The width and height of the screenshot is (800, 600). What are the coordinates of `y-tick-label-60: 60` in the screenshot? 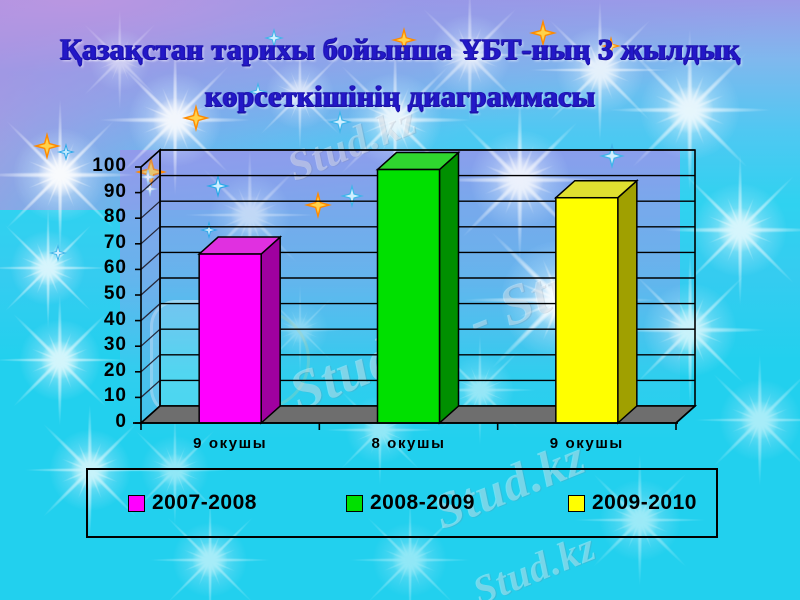 It's located at (115, 268).